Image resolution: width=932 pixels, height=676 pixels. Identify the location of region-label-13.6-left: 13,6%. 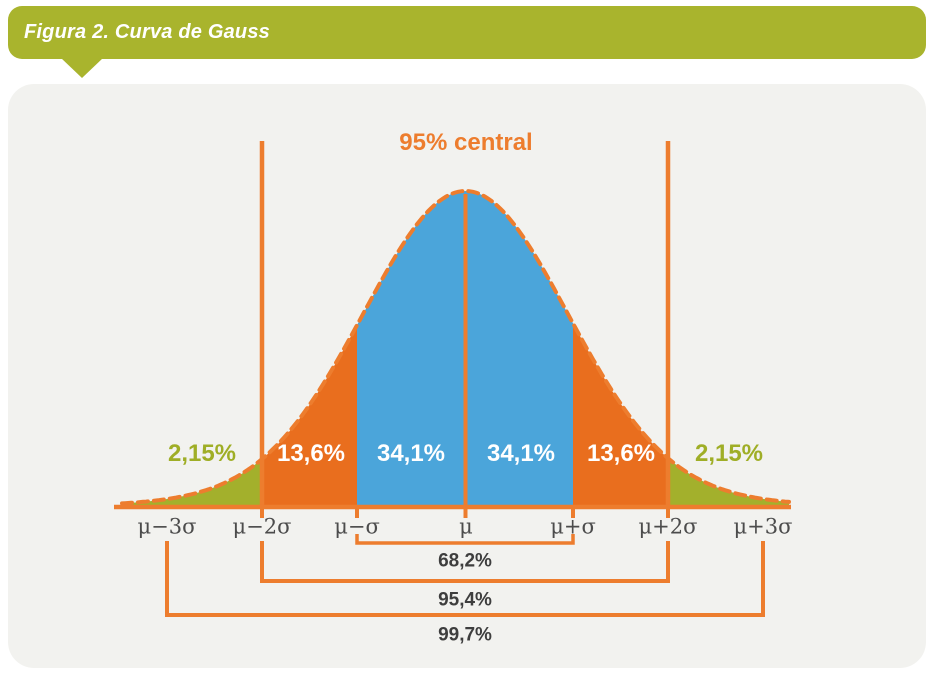
(311, 453).